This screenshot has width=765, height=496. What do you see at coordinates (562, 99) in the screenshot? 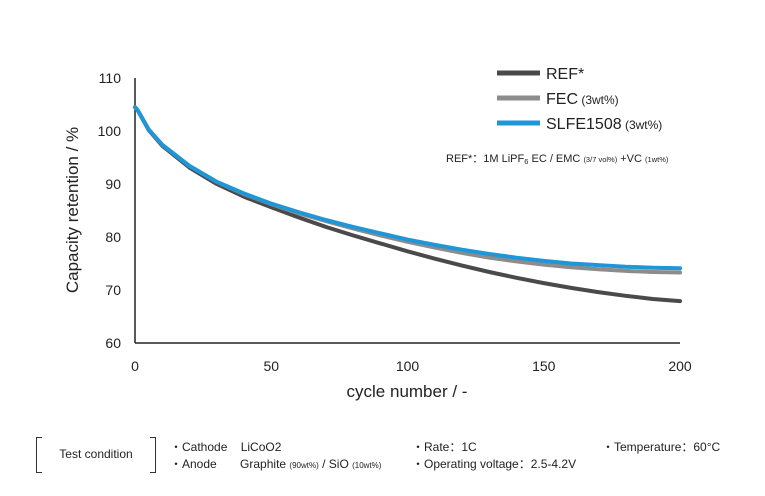
I see `legend-series-name: FEC` at bounding box center [562, 99].